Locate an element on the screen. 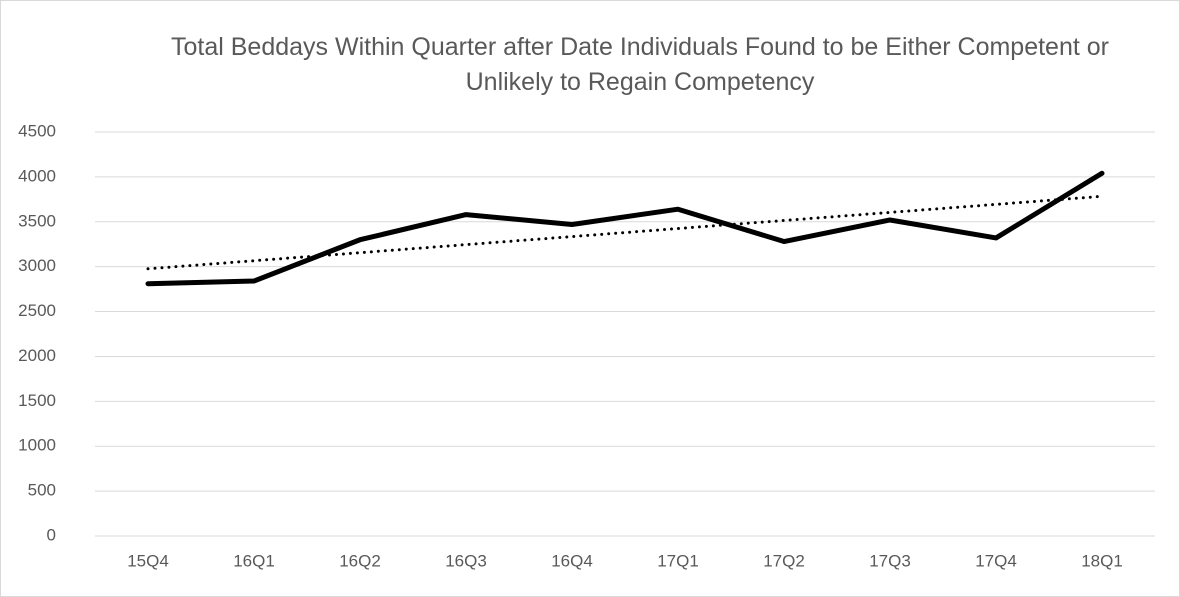 This screenshot has height=597, width=1180. x-tick-label: 15Q4 is located at coordinates (148, 560).